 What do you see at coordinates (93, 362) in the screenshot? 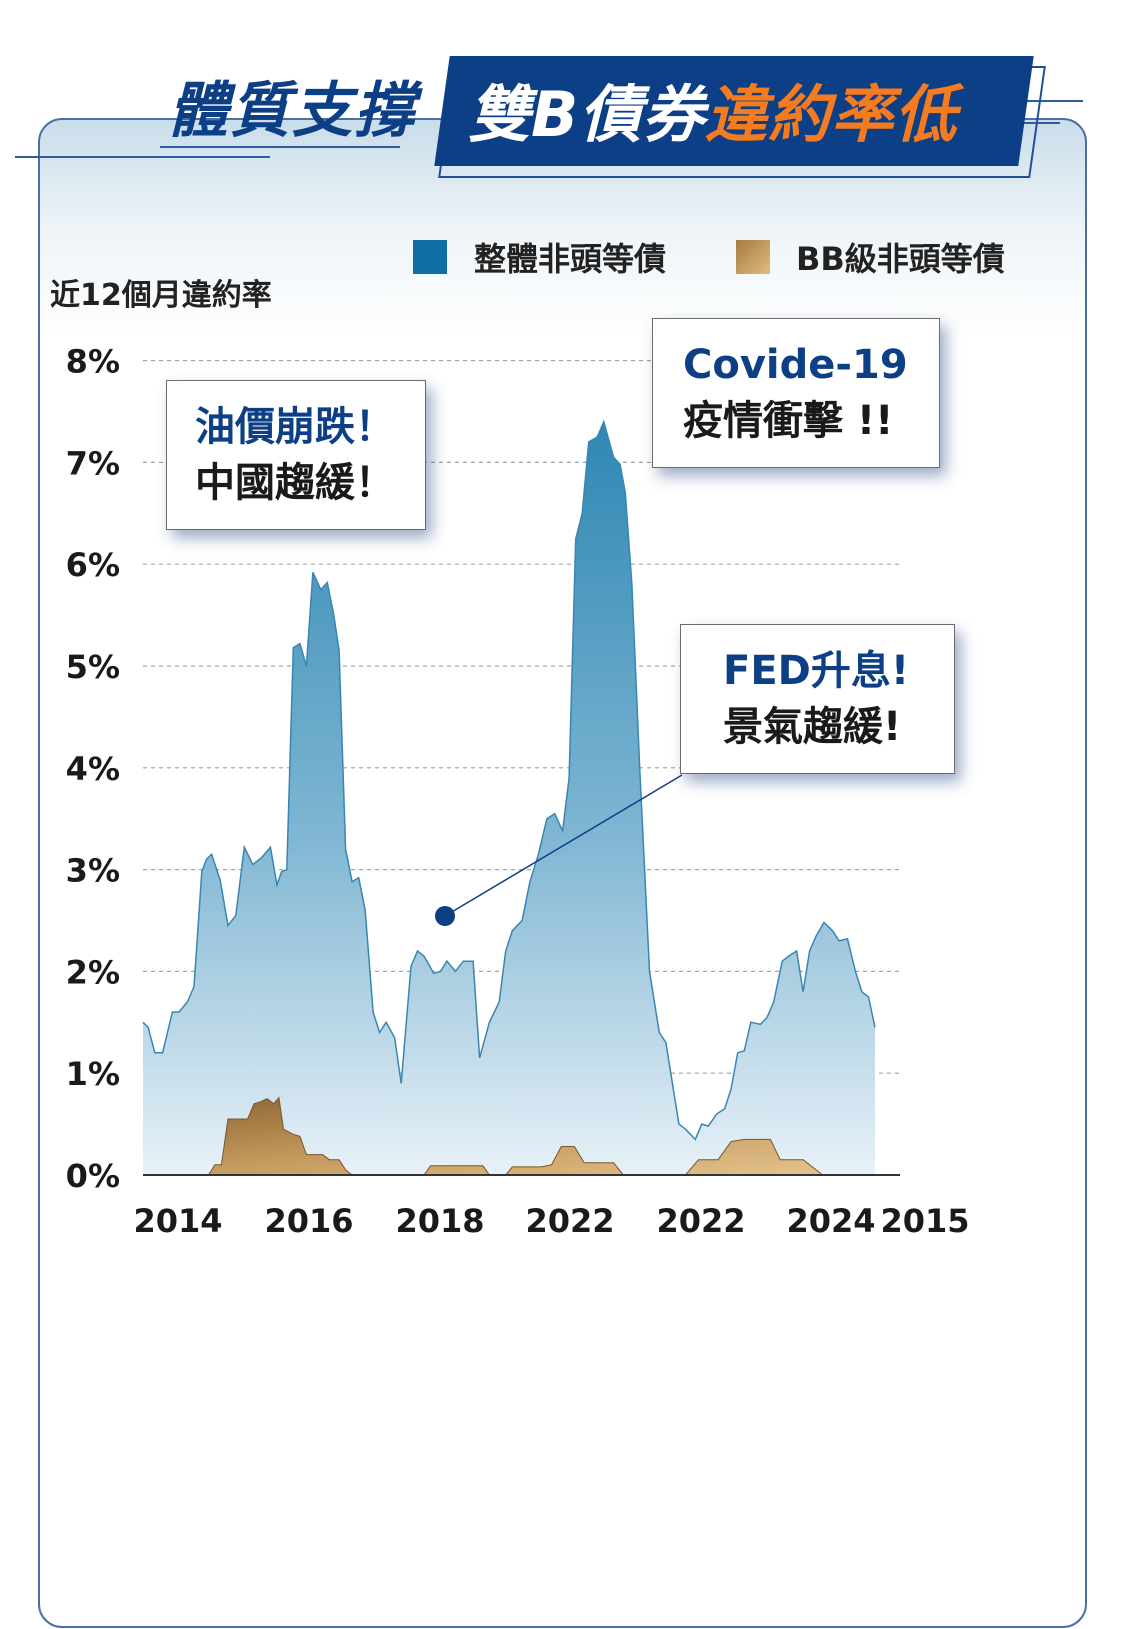
I see `y-tick-label: 8%` at bounding box center [93, 362].